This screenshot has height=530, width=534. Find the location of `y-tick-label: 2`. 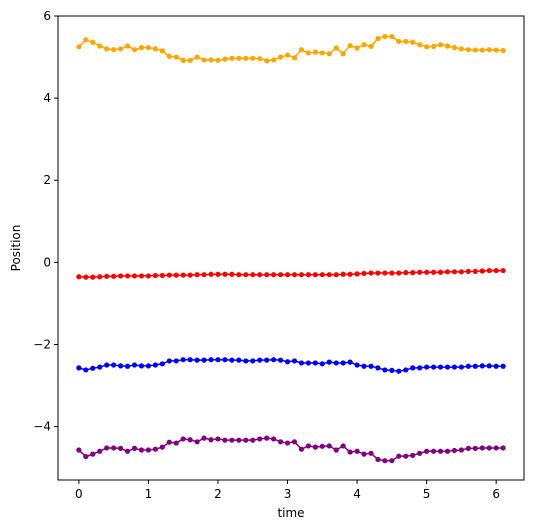

y-tick-label: 2 is located at coordinates (47, 180).